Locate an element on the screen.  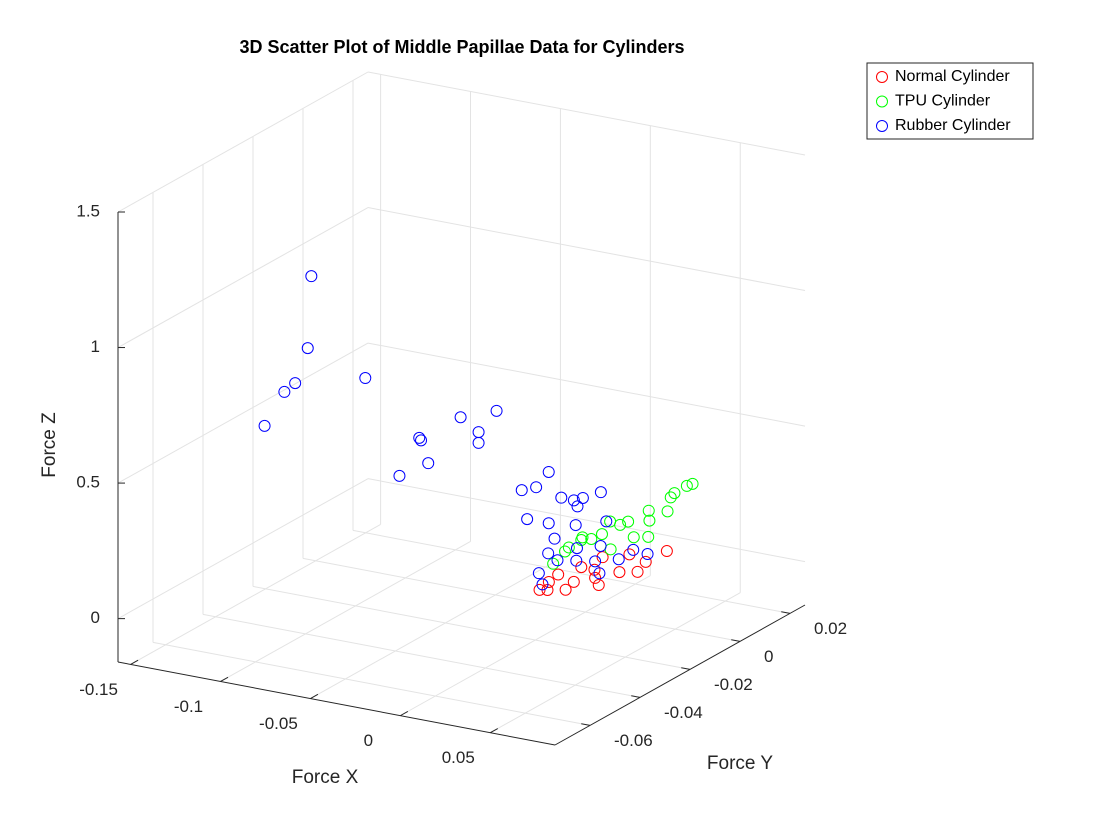
z-tick-label: 1.5 is located at coordinates (88, 210).